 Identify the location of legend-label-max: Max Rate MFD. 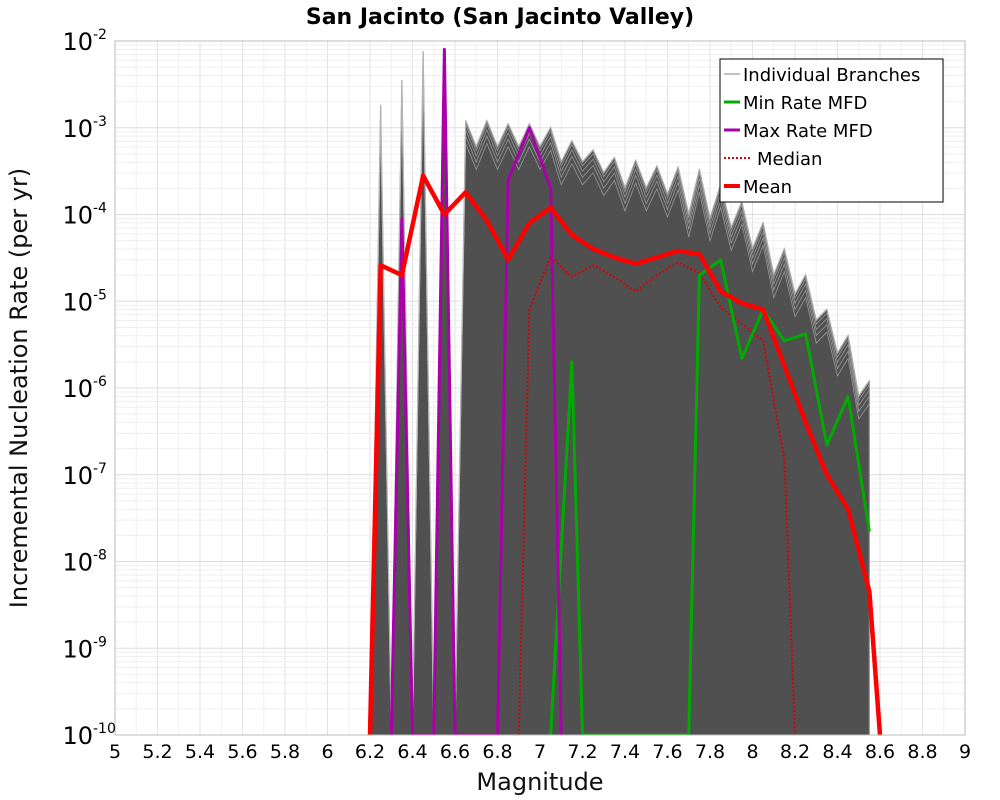
(808, 131).